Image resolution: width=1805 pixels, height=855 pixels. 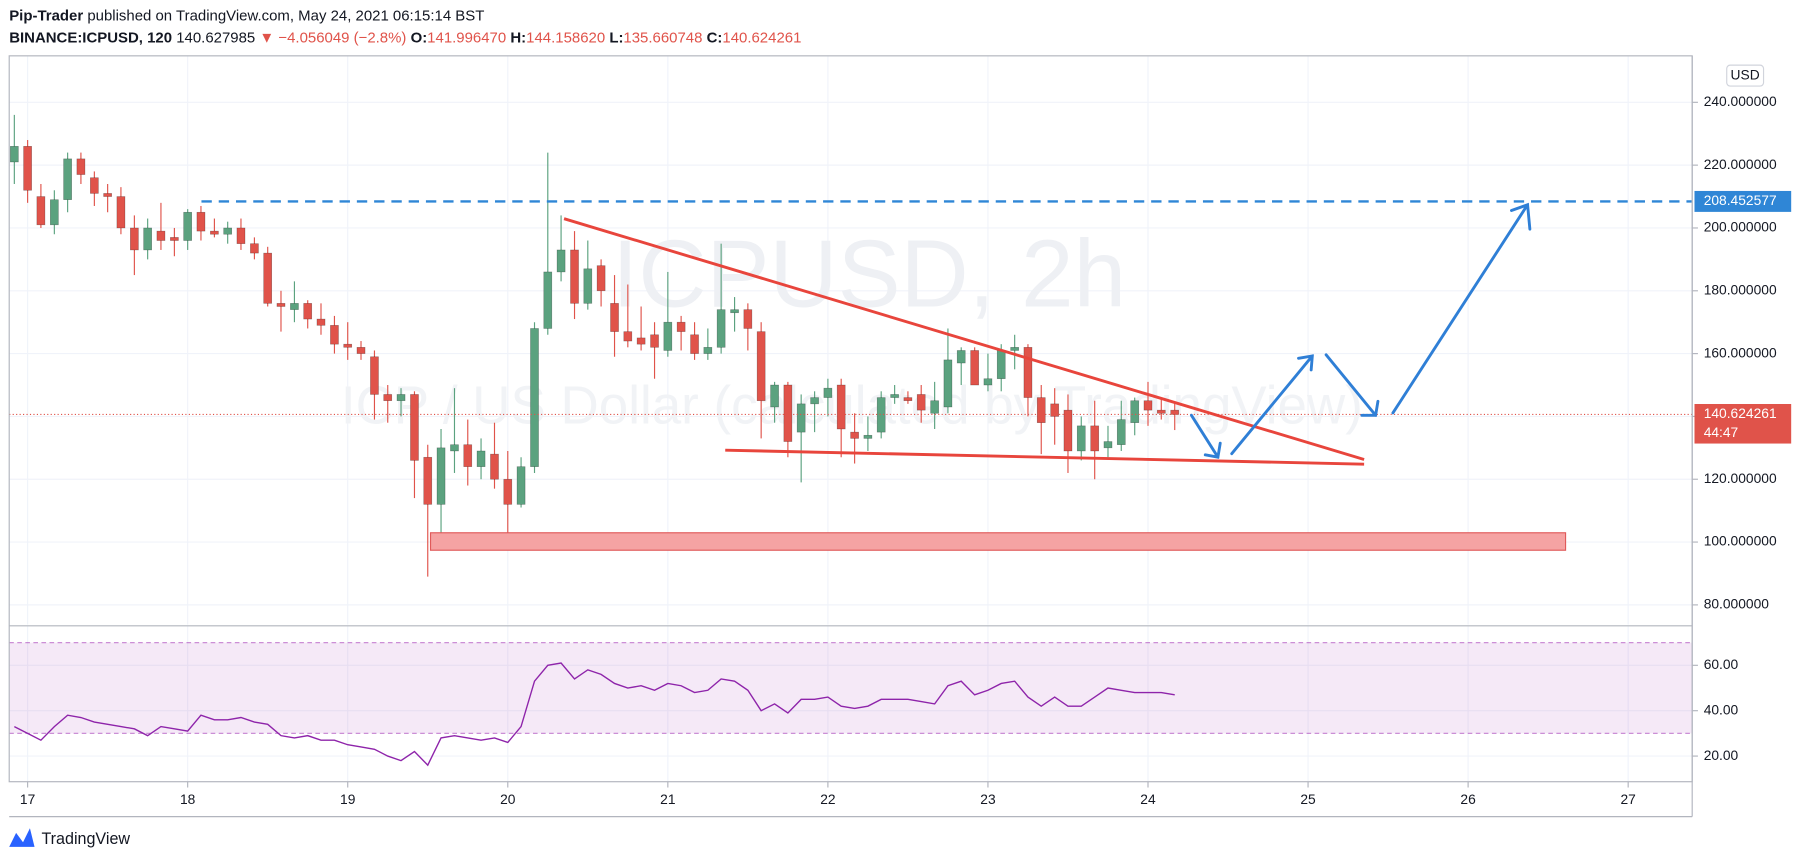 What do you see at coordinates (1721, 432) in the screenshot?
I see `countdown: 44:47` at bounding box center [1721, 432].